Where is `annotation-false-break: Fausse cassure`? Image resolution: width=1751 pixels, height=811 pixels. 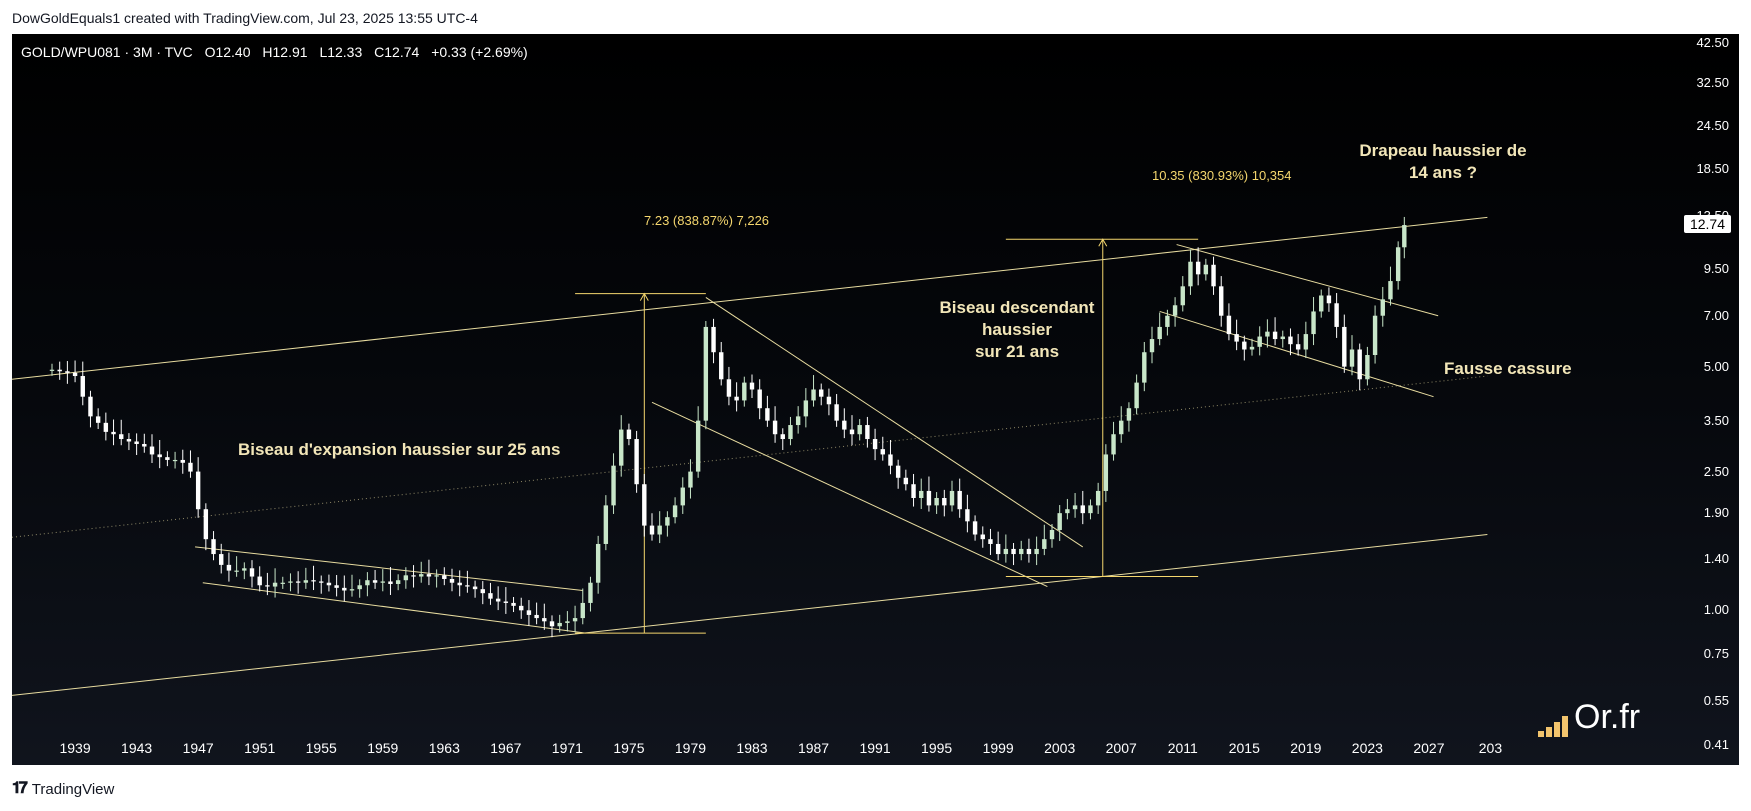
annotation-false-break: Fausse cassure is located at coordinates (1508, 368).